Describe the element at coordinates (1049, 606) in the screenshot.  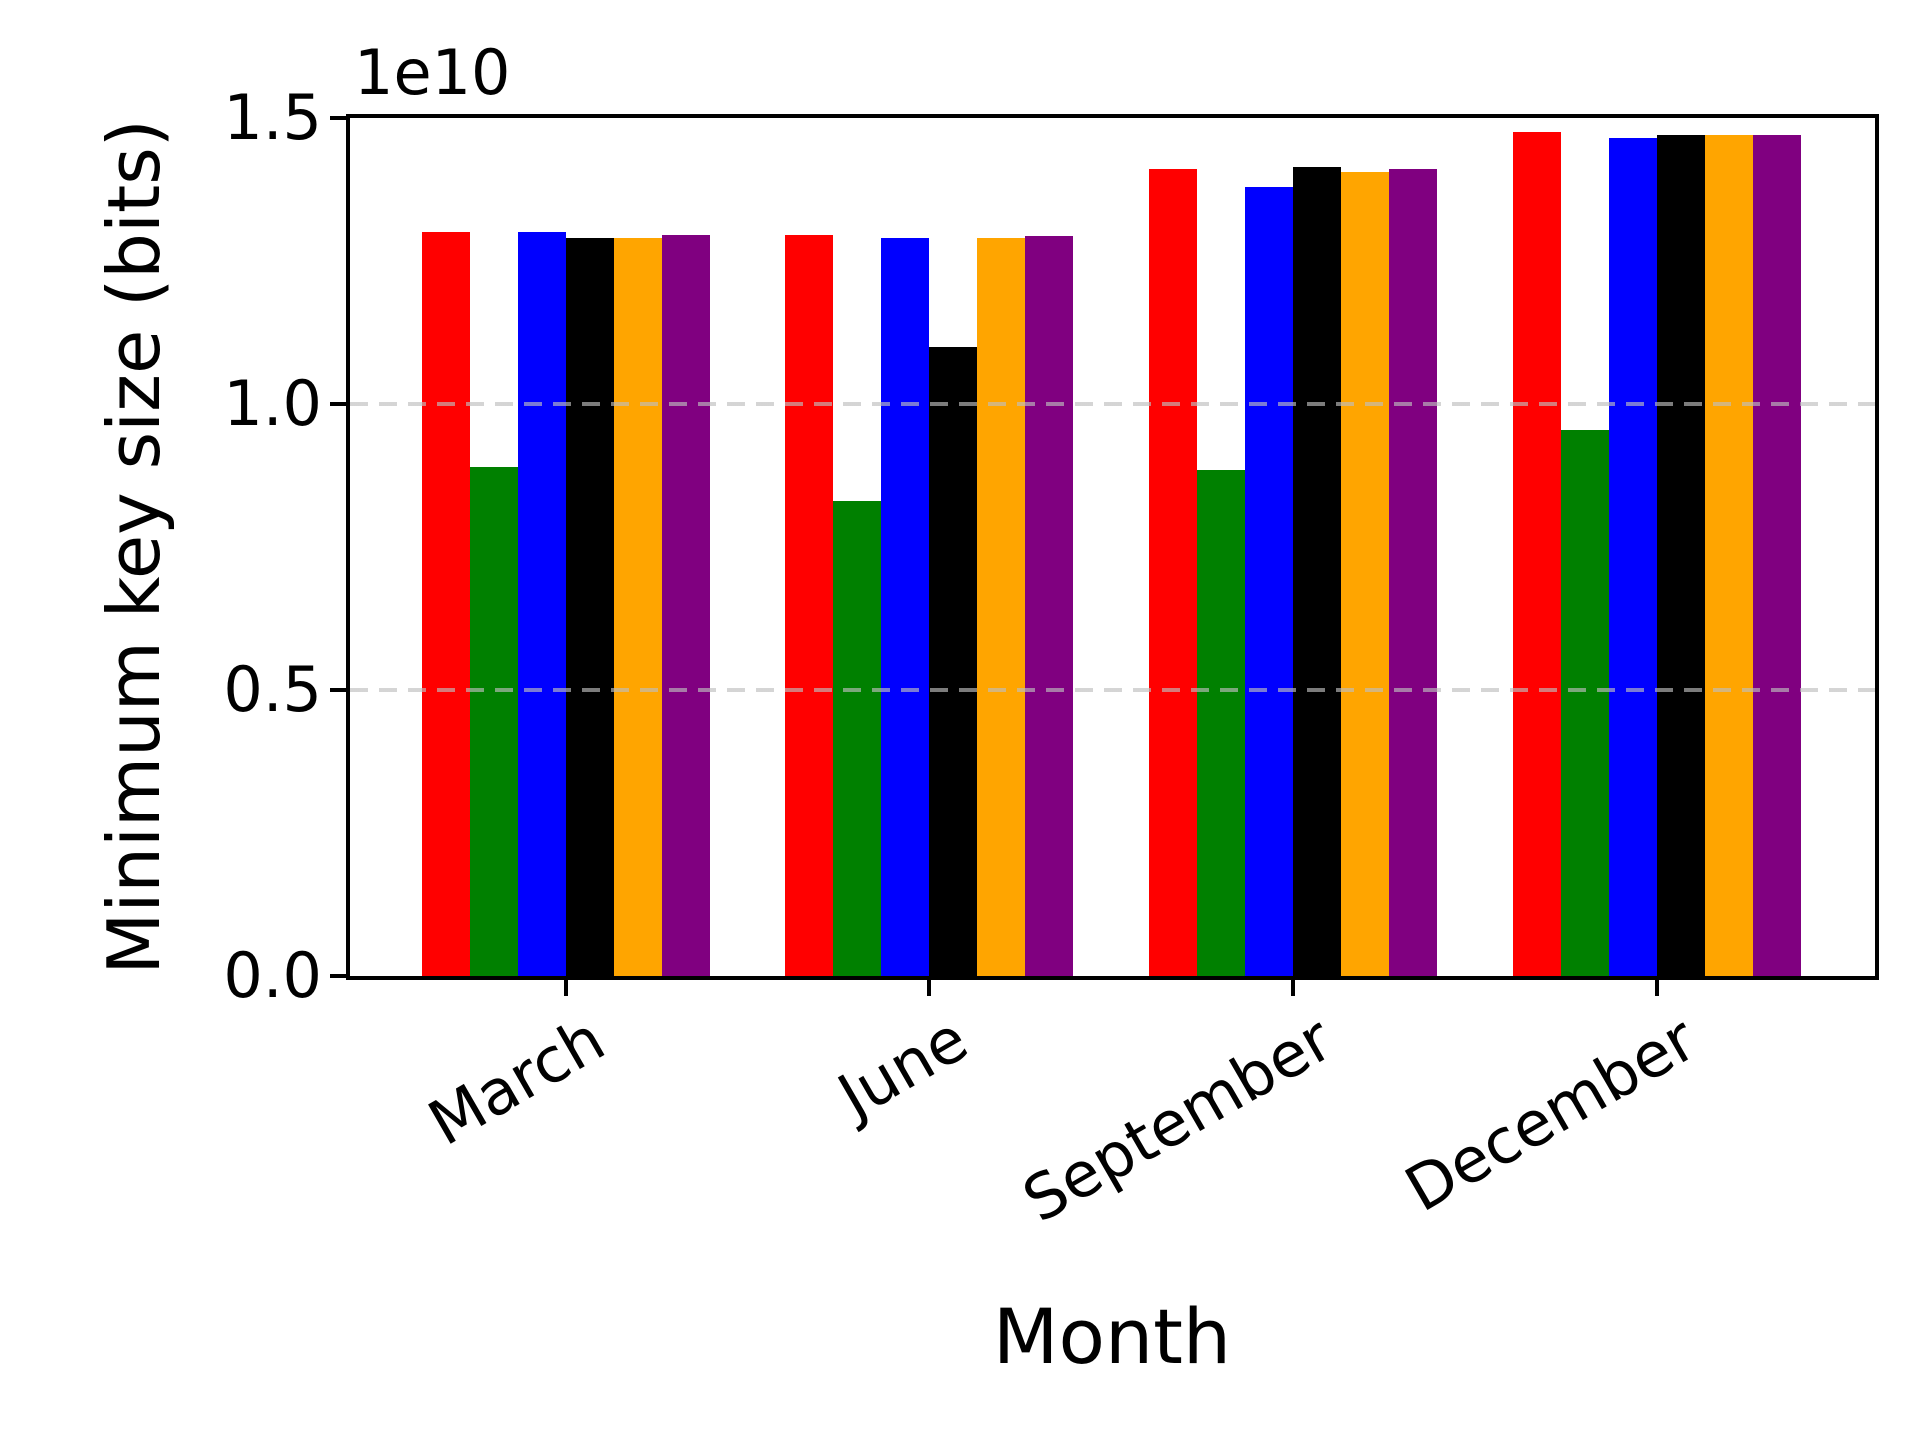
I see `bar-purple-june` at that location.